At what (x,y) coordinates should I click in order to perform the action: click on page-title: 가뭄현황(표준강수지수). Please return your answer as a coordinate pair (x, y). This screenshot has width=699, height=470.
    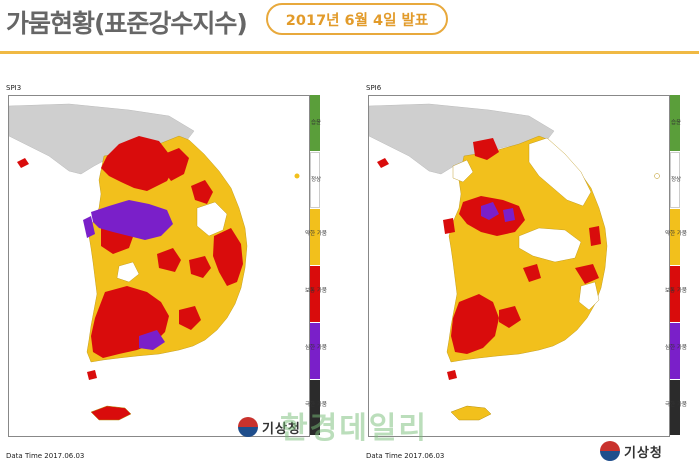
    Looking at the image, I should click on (127, 23).